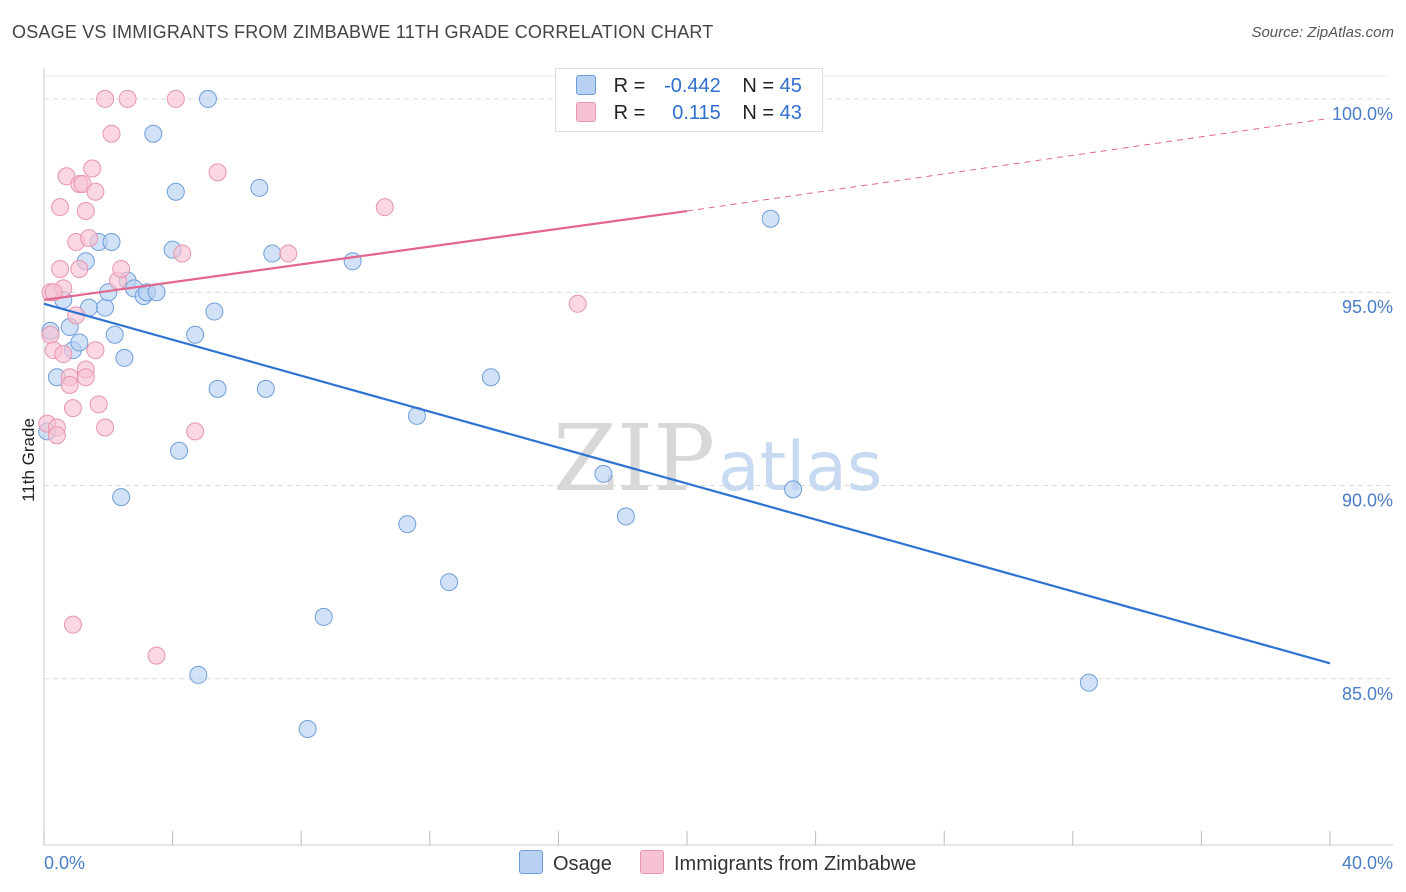 Image resolution: width=1406 pixels, height=892 pixels. Describe the element at coordinates (1367, 500) in the screenshot. I see `y-tick-label: 90.0%` at that location.